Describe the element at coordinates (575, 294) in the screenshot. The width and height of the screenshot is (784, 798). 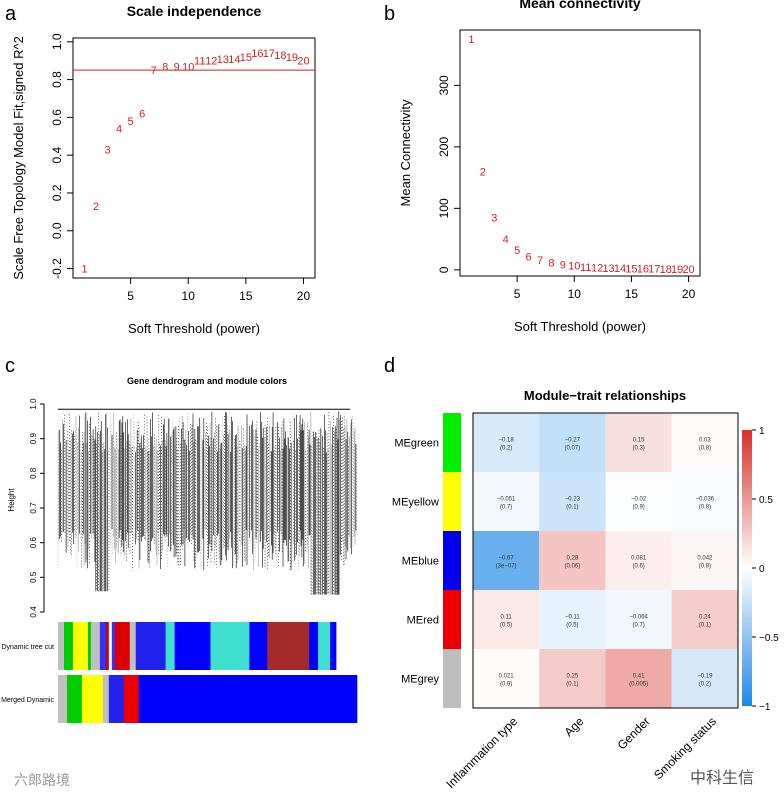
I see `x-tick-label: 10` at that location.